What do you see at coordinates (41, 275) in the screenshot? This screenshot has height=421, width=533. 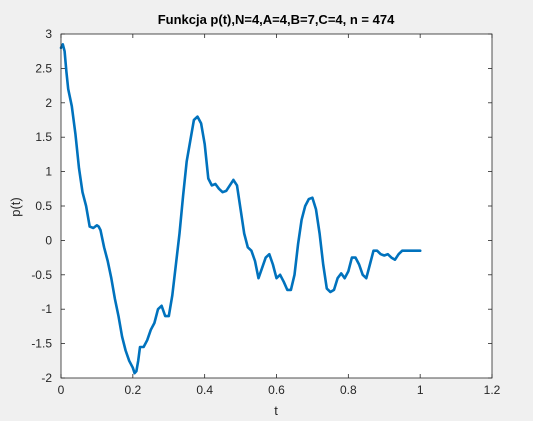 I see `y-tick-label: -0.5` at bounding box center [41, 275].